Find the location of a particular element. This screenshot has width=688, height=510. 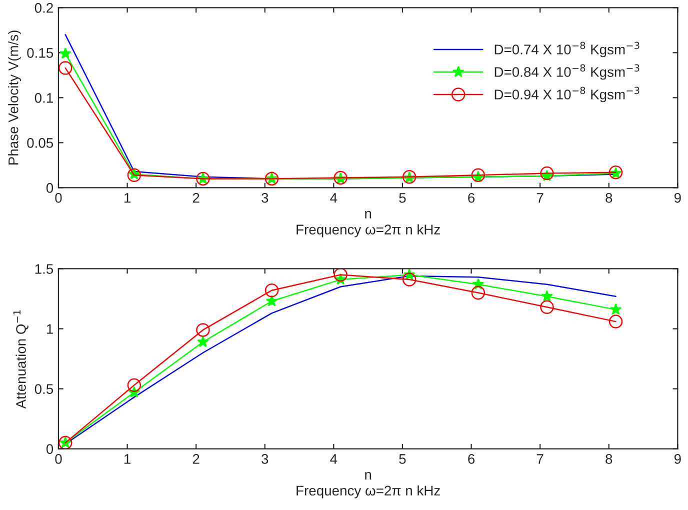

y-axis-title: Attenuation Q$^{−1}$ is located at coordinates (20, 359).